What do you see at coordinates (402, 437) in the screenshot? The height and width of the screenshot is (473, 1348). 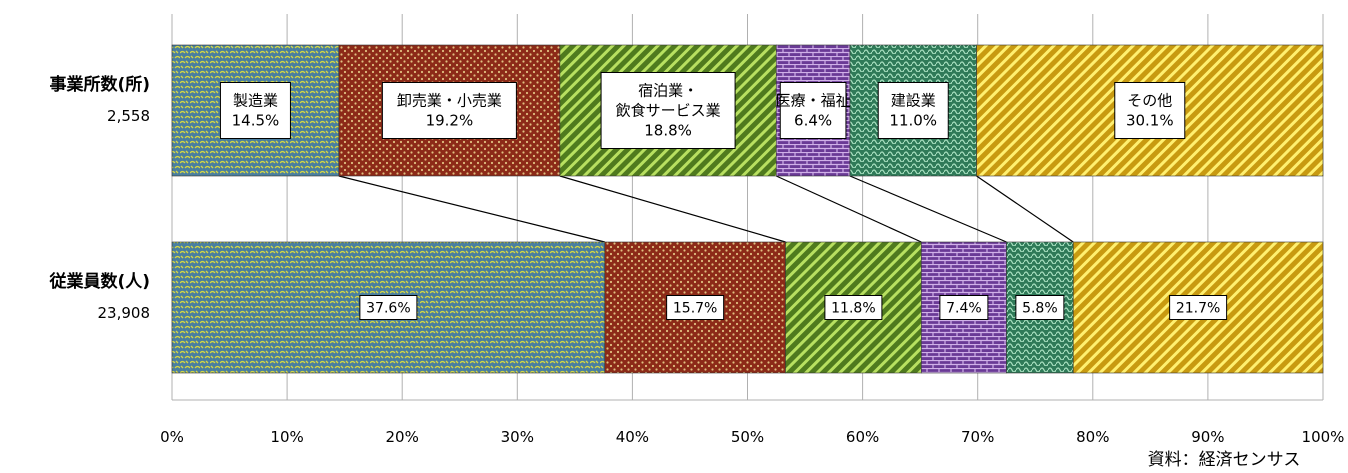 I see `x-tick-label: 20%` at bounding box center [402, 437].